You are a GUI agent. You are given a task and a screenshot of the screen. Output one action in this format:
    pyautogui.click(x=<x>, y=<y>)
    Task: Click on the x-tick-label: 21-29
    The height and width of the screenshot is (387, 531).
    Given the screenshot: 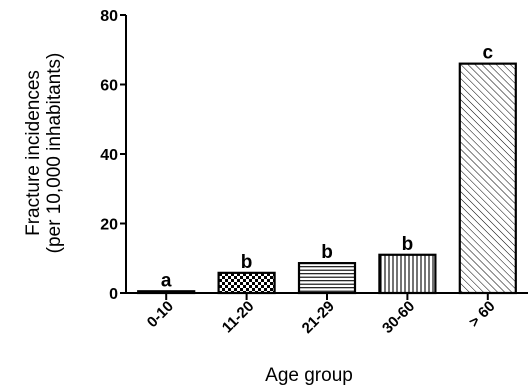 What is the action you would take?
    pyautogui.click(x=318, y=317)
    